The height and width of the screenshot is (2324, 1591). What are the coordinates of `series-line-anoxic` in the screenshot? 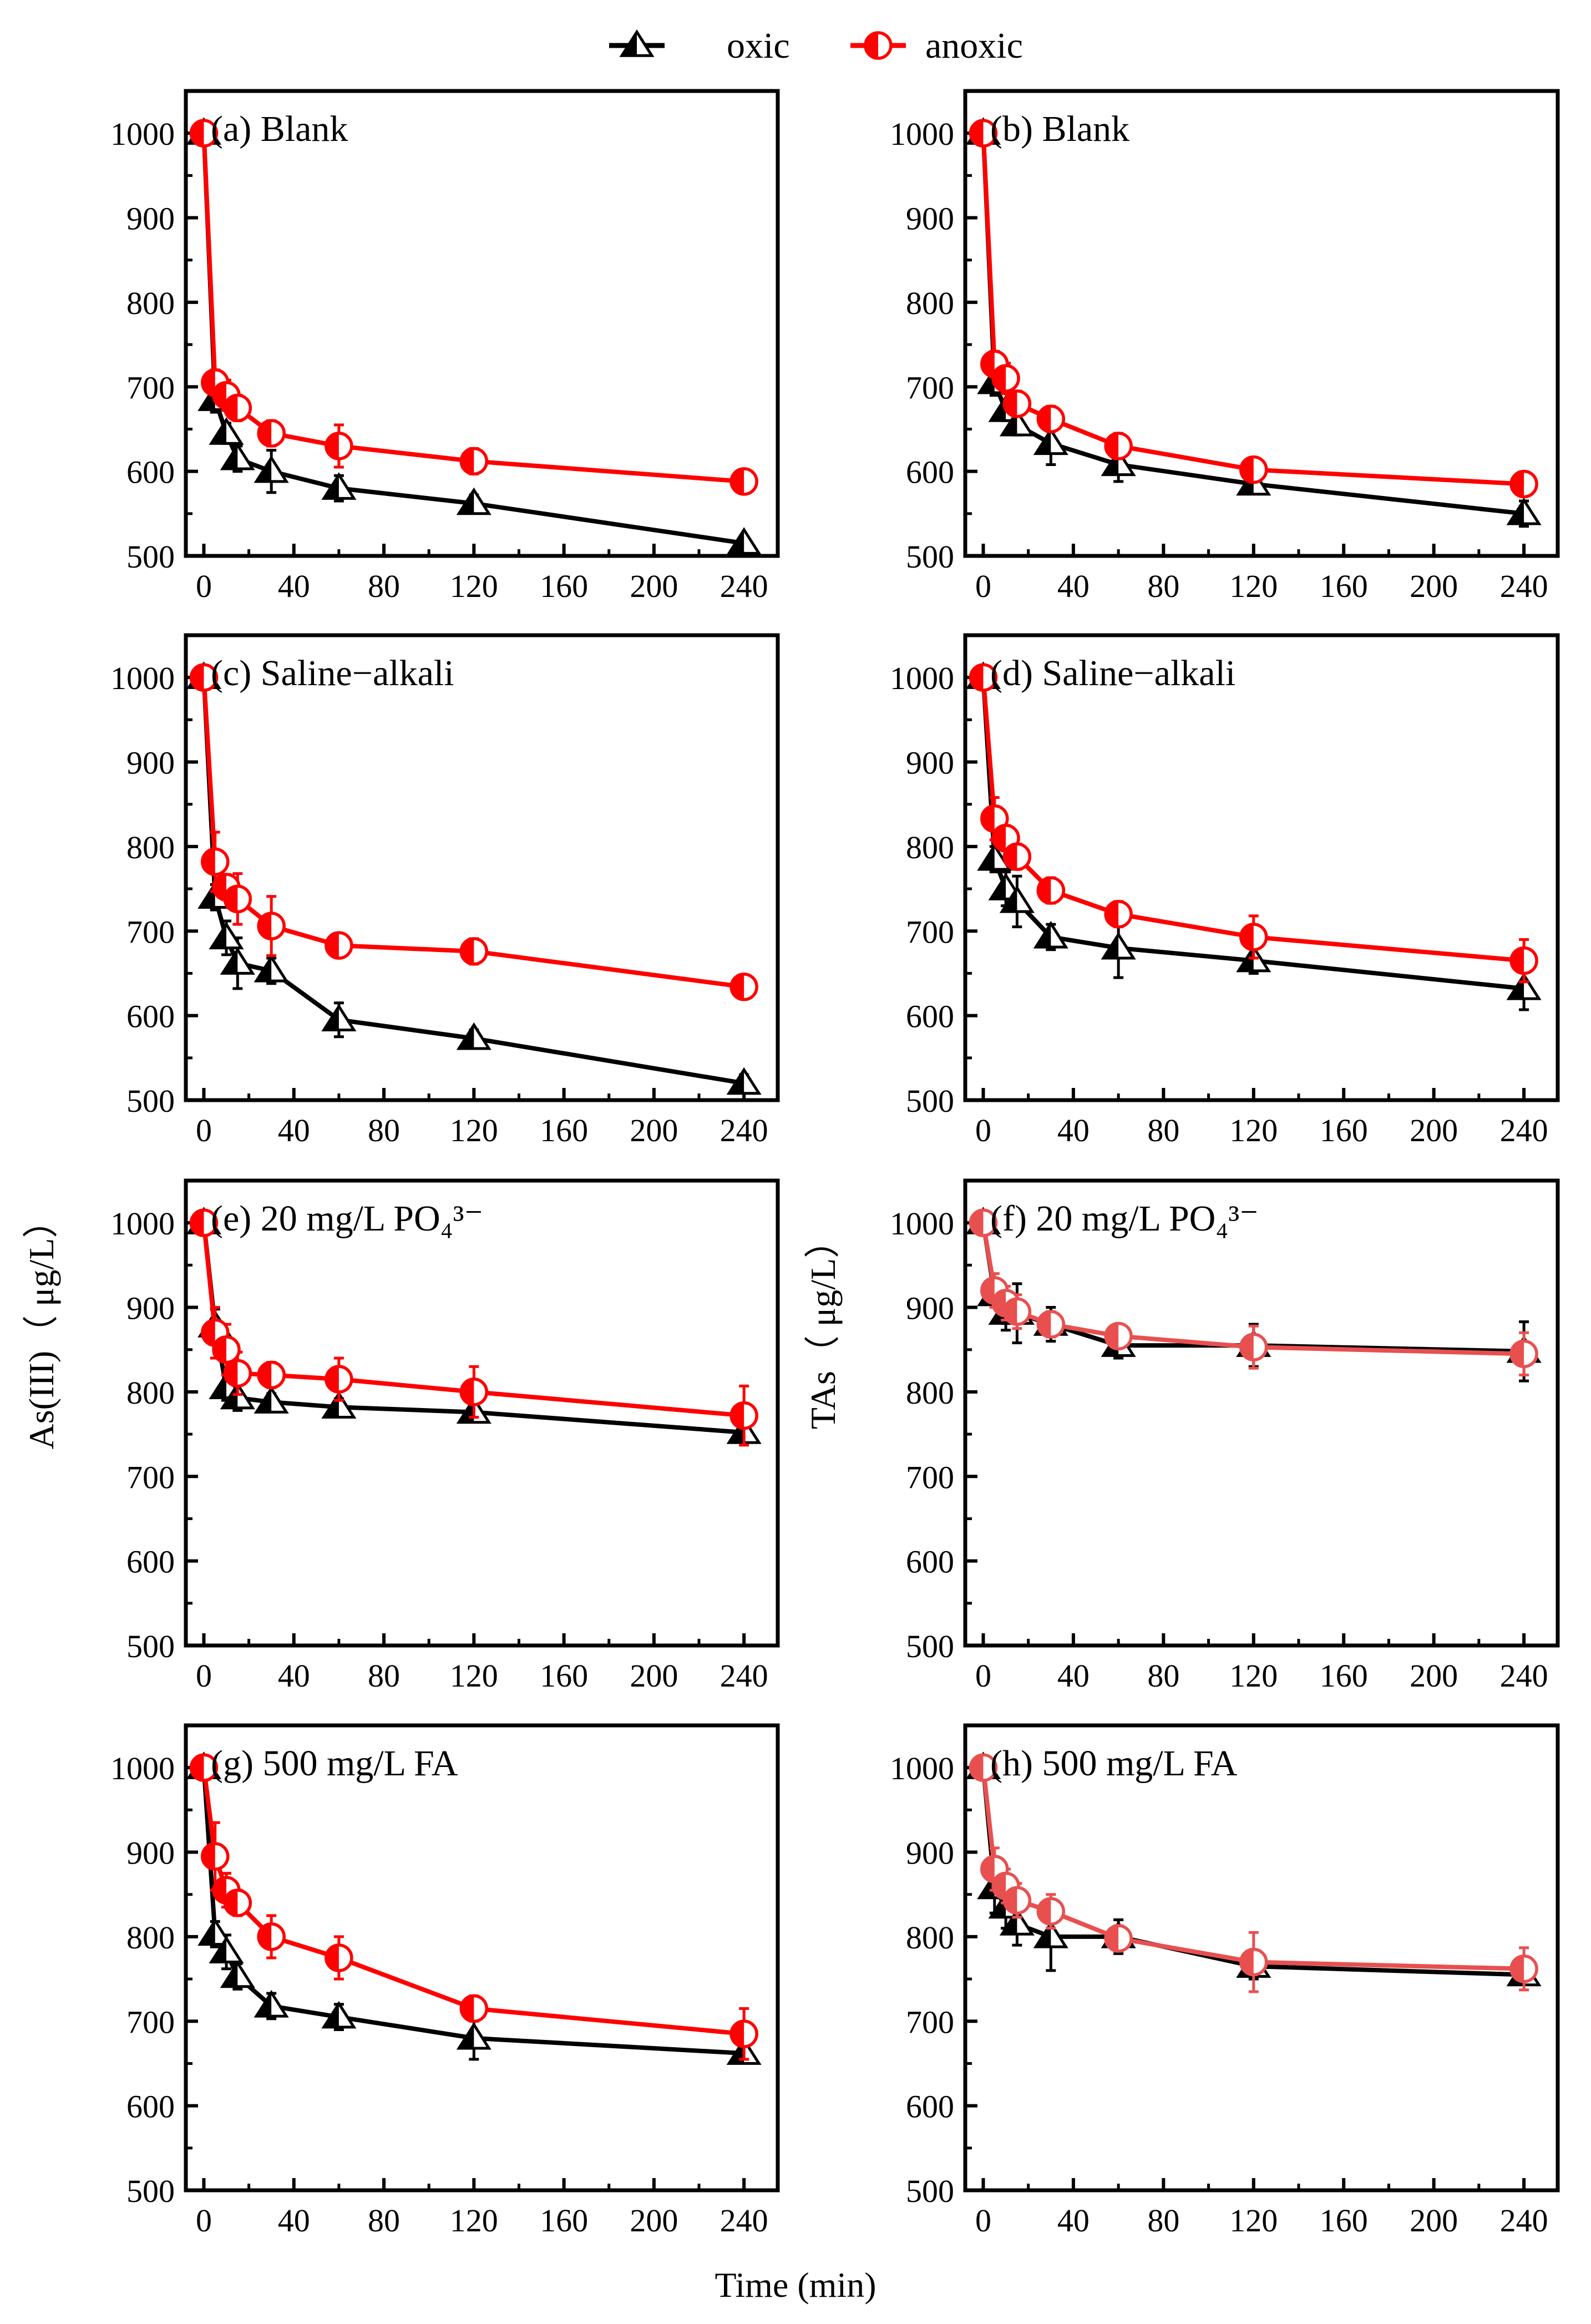 It's located at (472, 1902).